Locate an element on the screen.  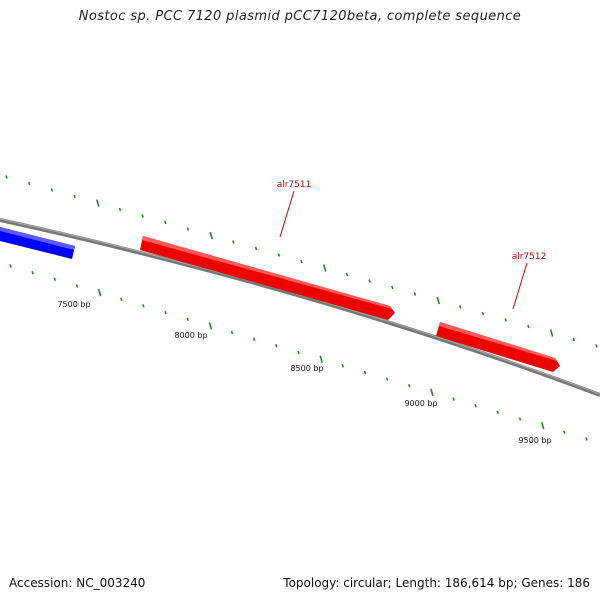
tick-label-9500: 9500 bp is located at coordinates (534, 440).